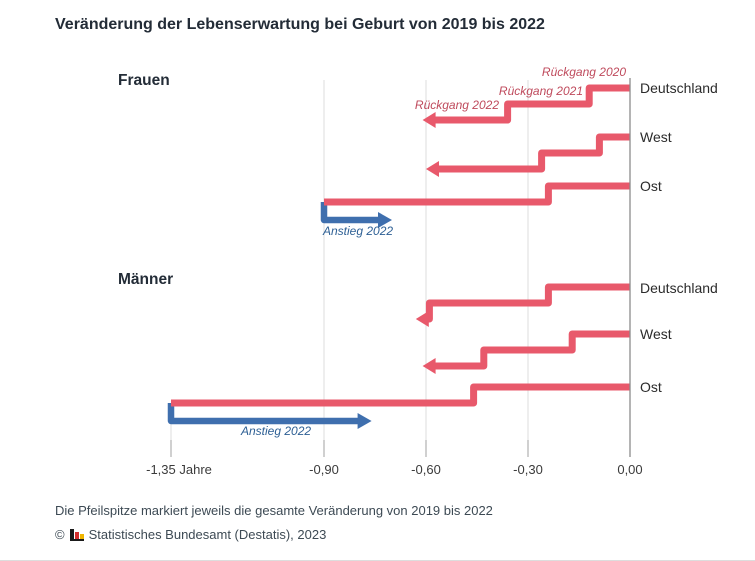 The image size is (755, 561). I want to click on x-tick-label-minus-0-30: -0,30, so click(528, 469).